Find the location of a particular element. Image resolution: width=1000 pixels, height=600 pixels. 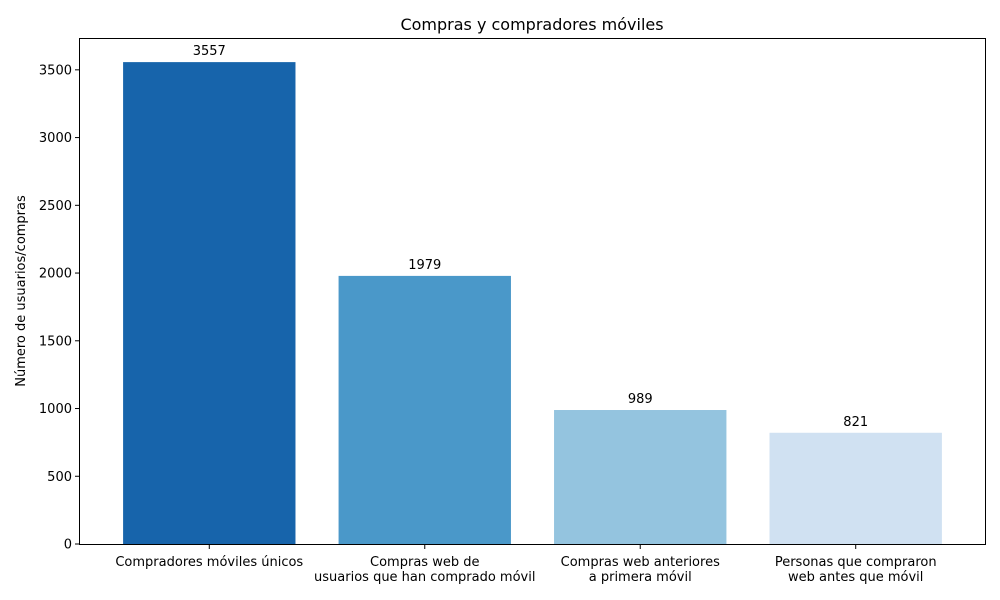

x-tick-label: Compras web anteriores a primera móvil is located at coordinates (640, 570).